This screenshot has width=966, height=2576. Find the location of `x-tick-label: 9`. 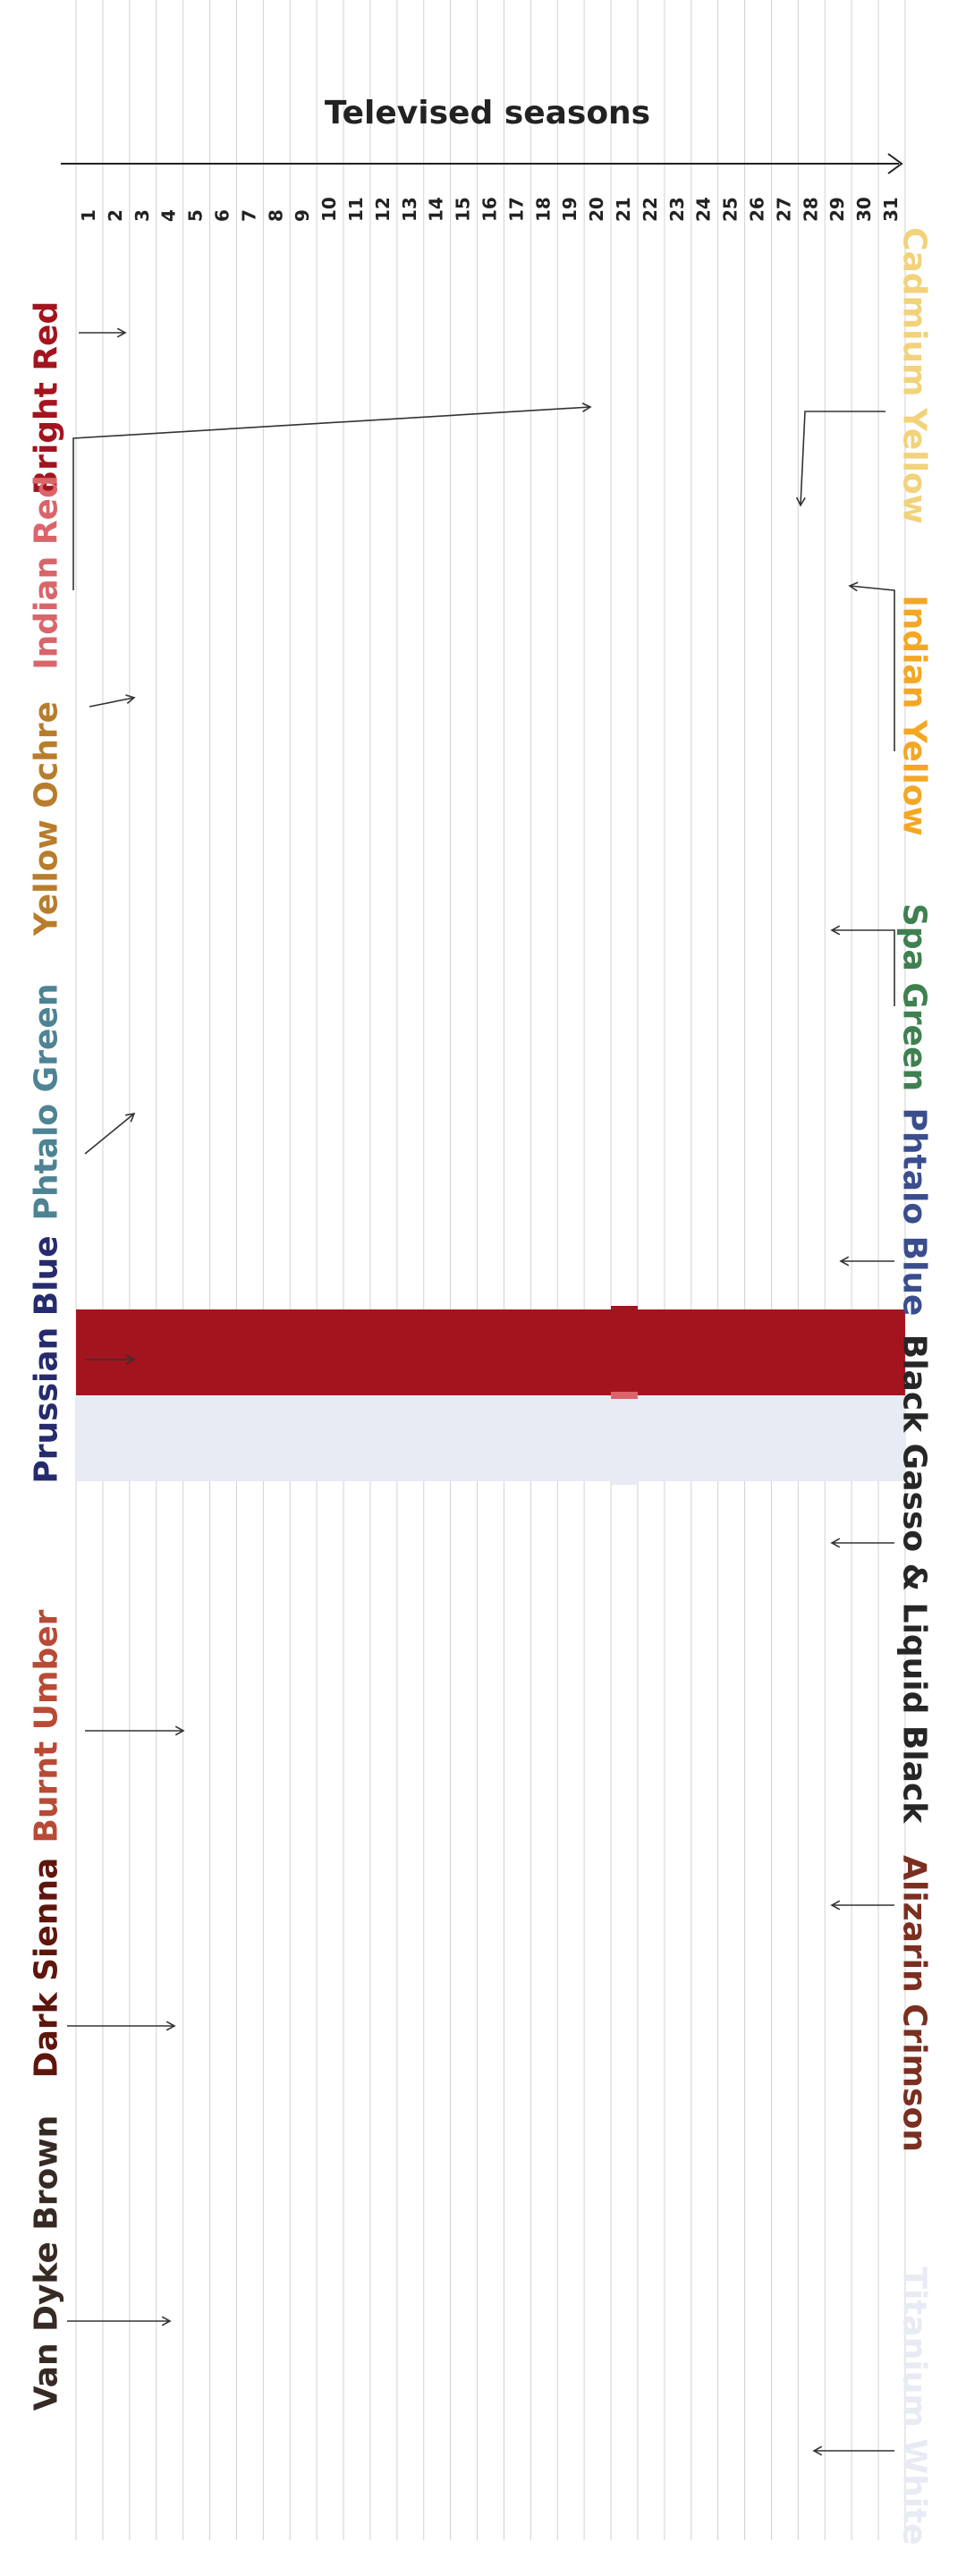

x-tick-label: 9 is located at coordinates (302, 215).